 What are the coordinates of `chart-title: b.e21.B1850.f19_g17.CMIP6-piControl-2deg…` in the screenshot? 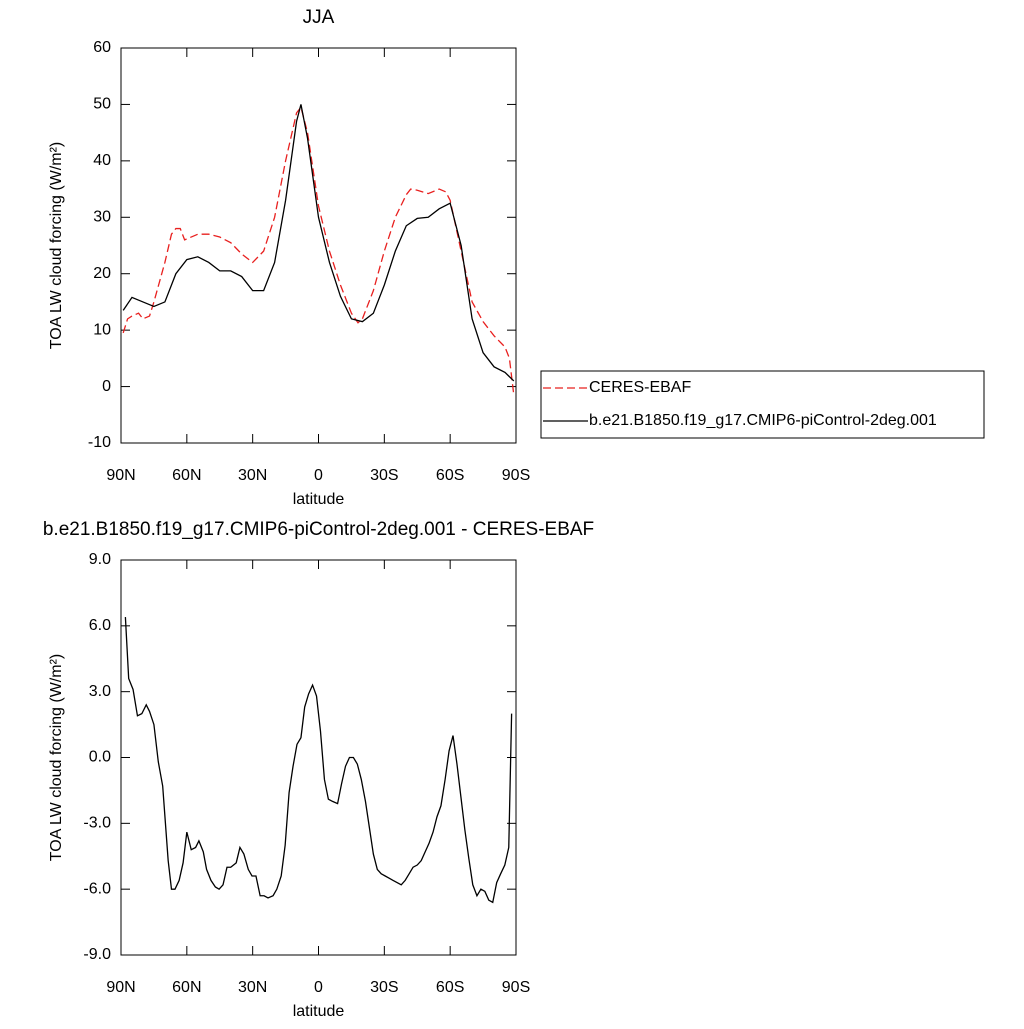 It's located at (318, 529).